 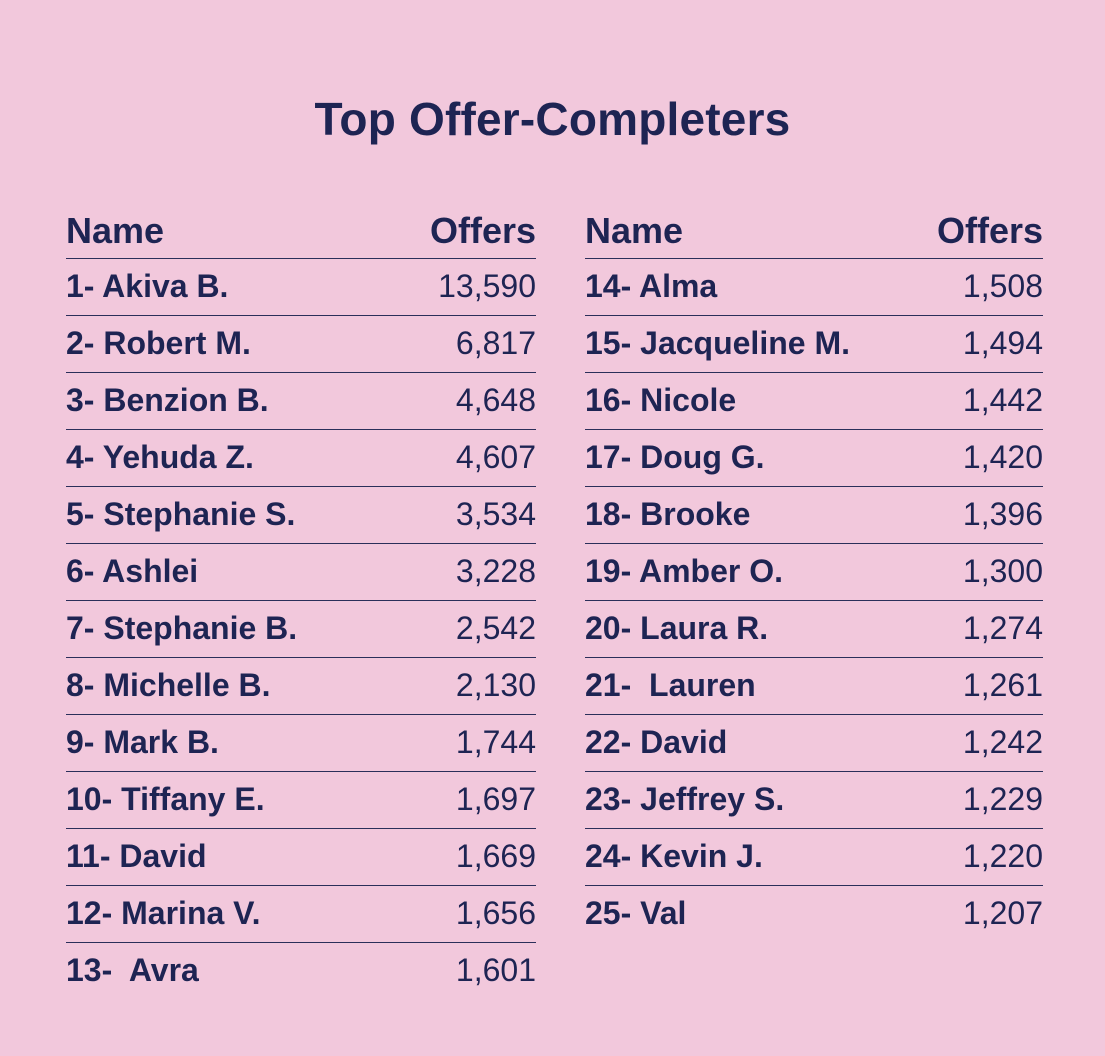 I want to click on table-row: 16- Nicole 1,442, so click(x=814, y=401).